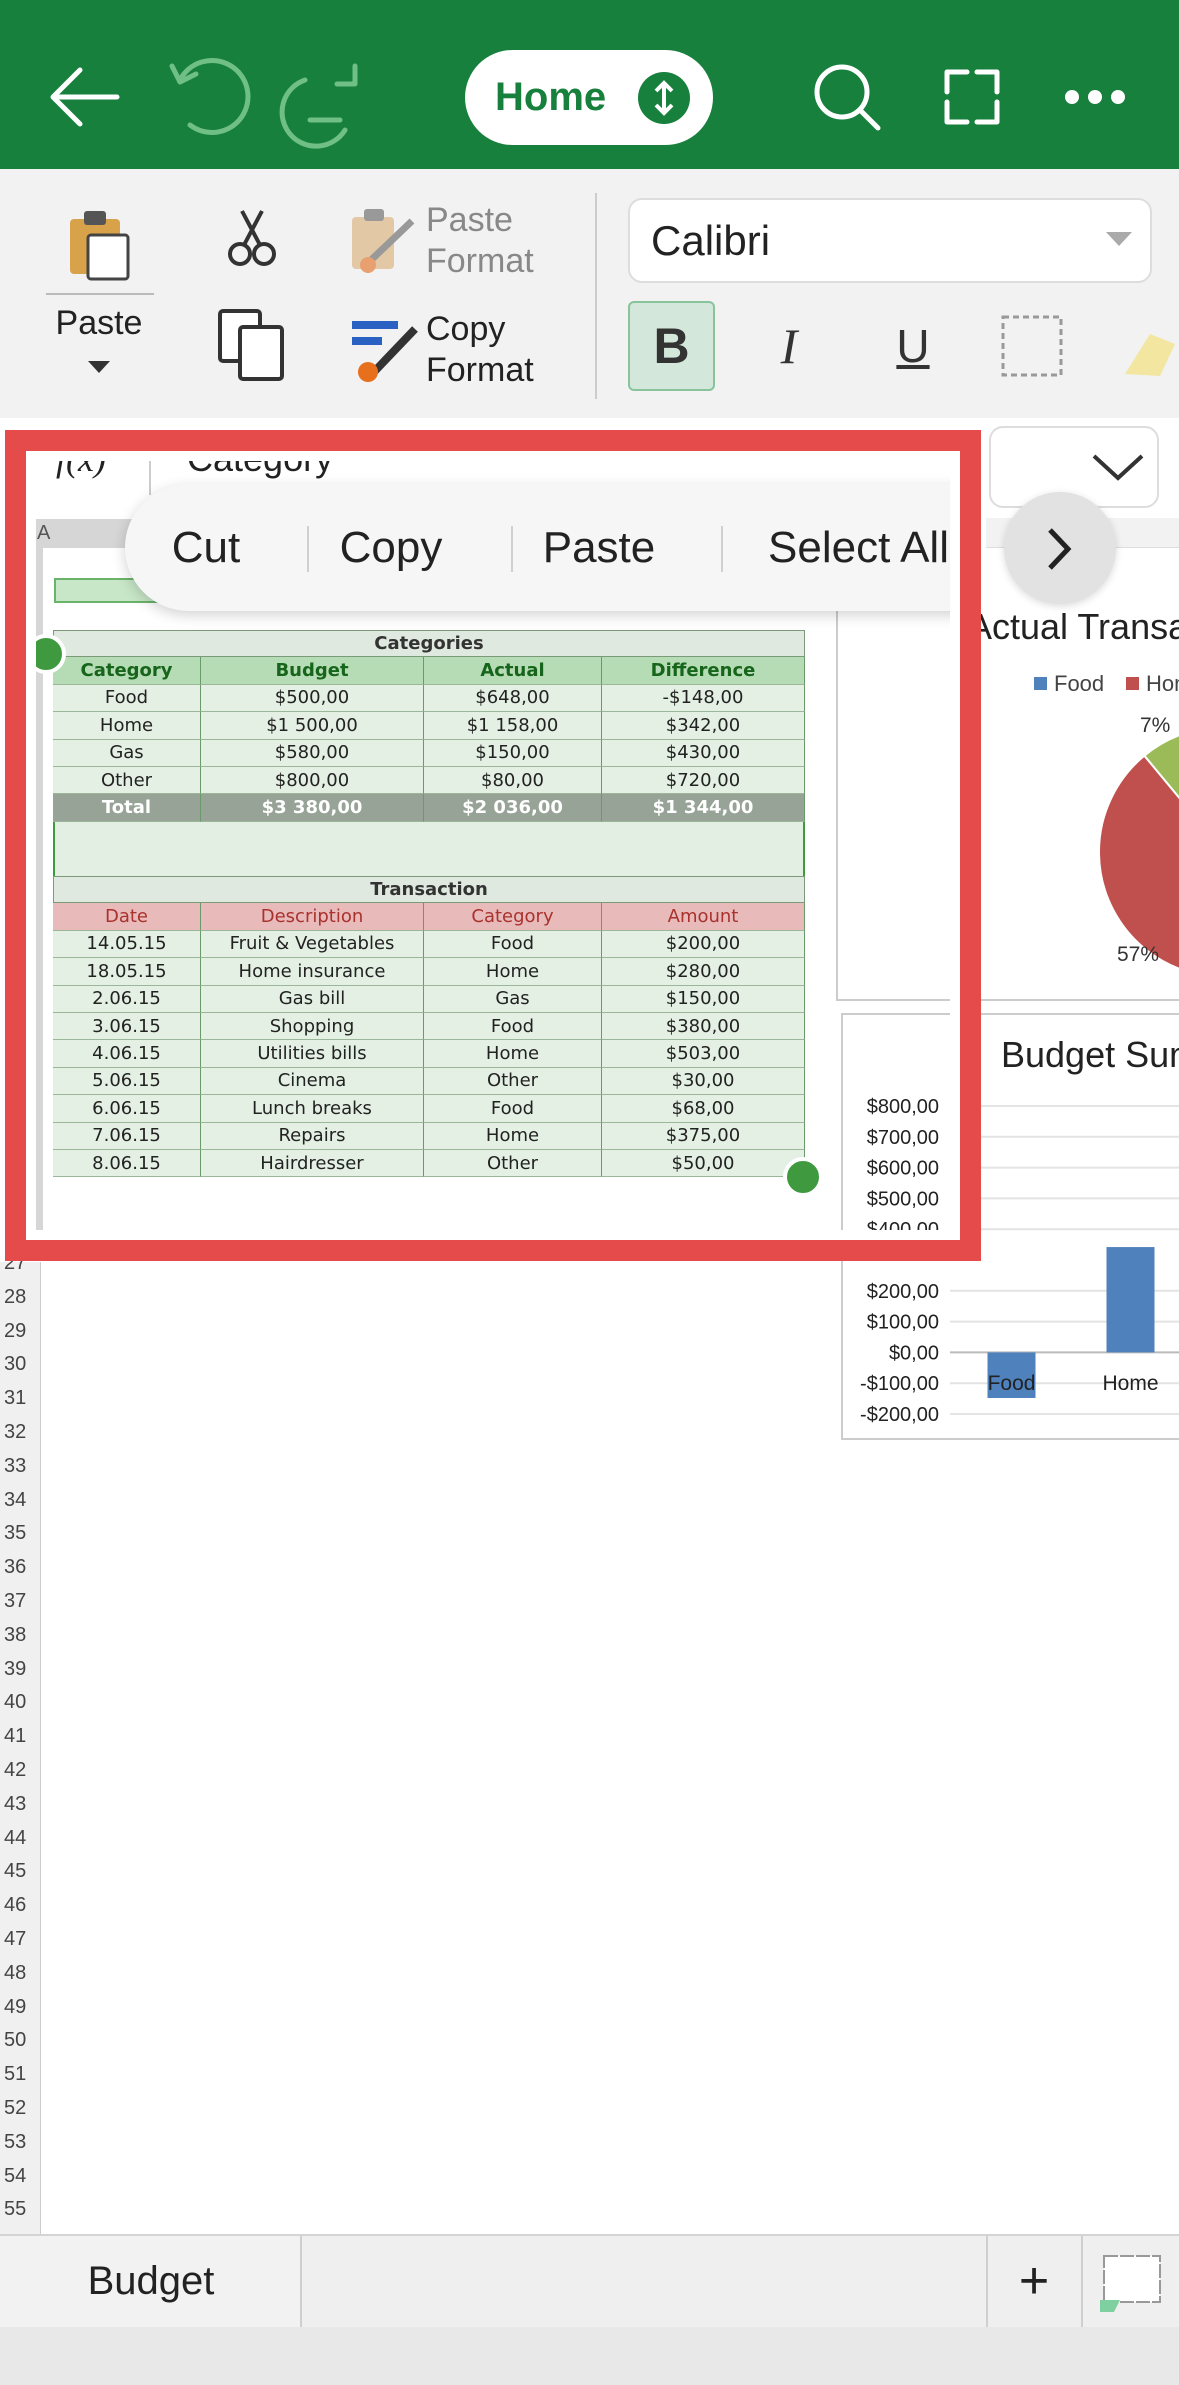 This screenshot has height=2385, width=1179. What do you see at coordinates (858, 547) in the screenshot?
I see `menu-item: Select All` at bounding box center [858, 547].